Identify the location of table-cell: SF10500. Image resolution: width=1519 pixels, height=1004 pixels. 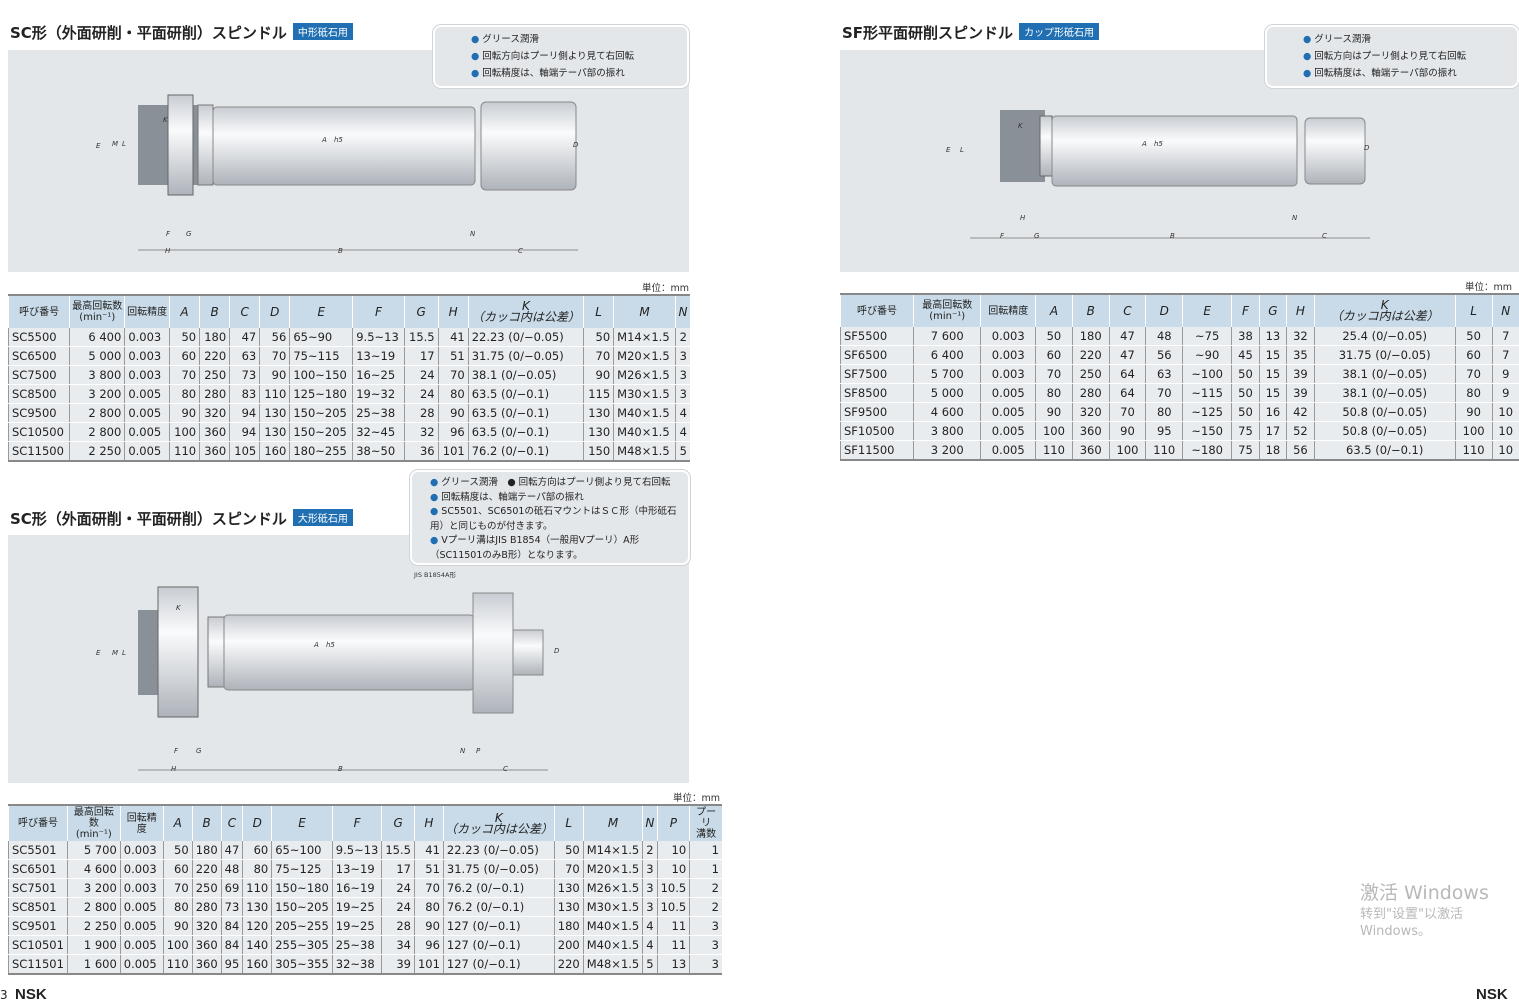
(876, 431).